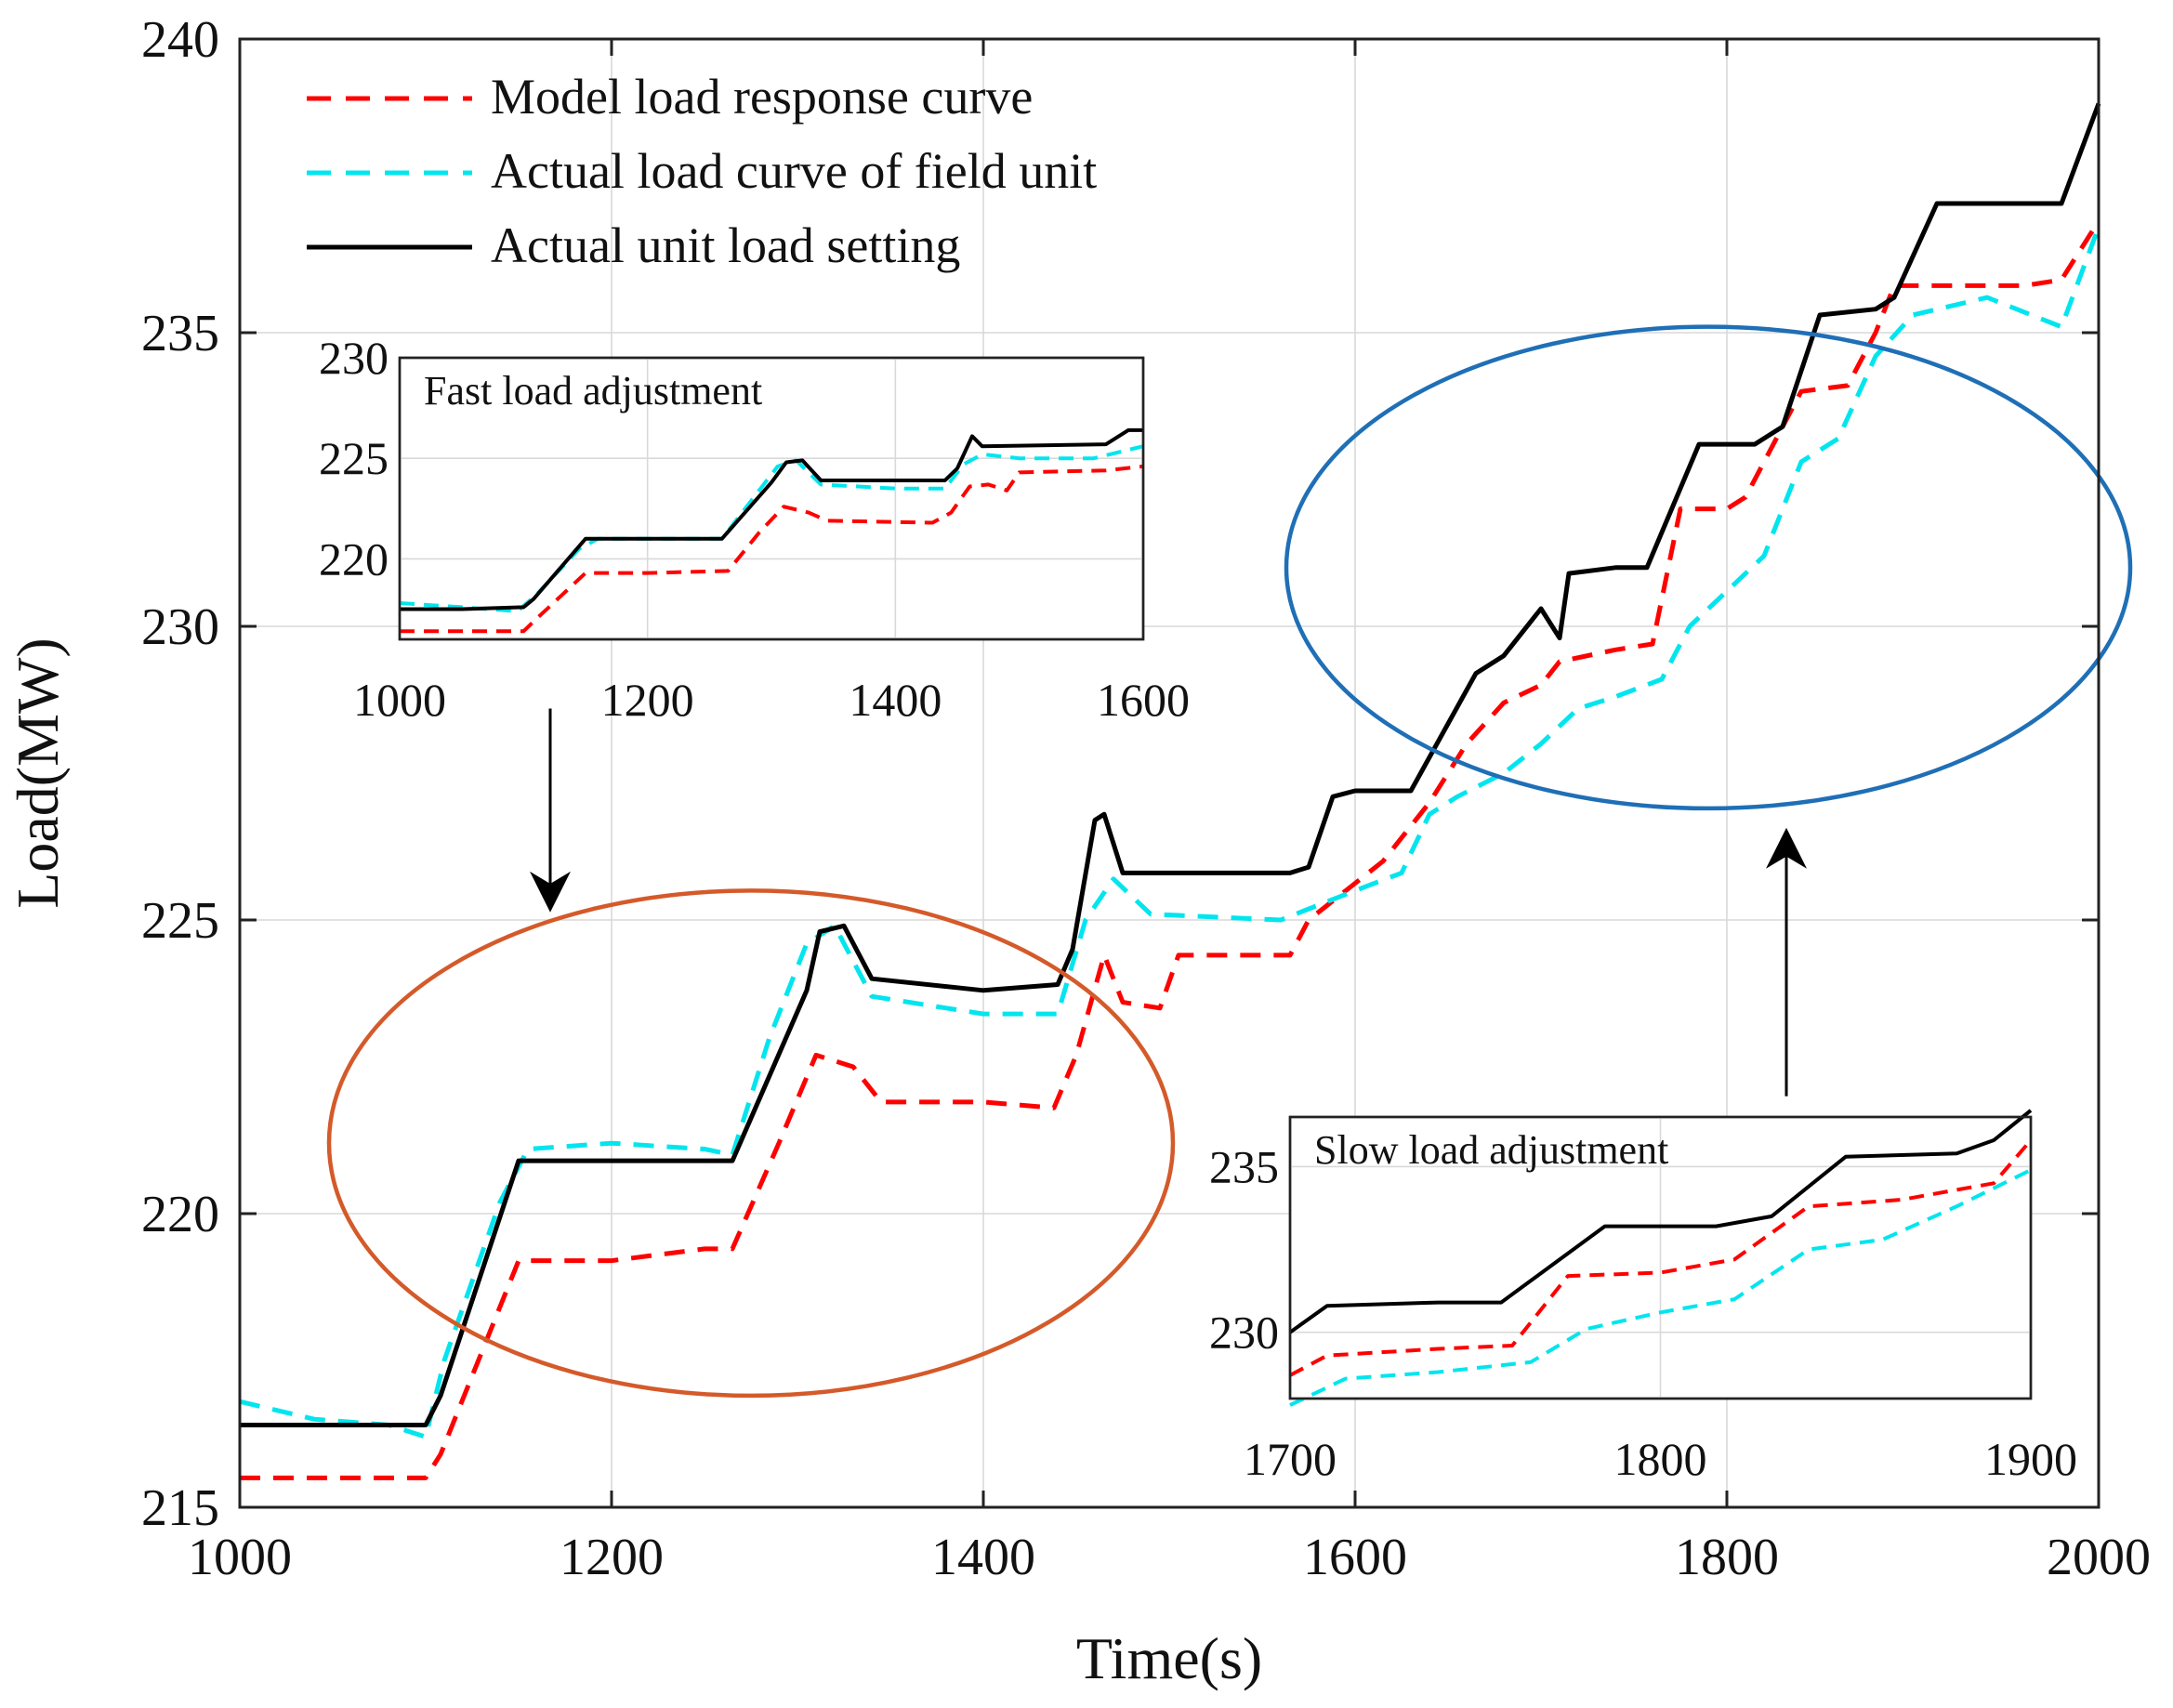 This screenshot has height=1708, width=2173. I want to click on inset-slow-load-adjustment: 1700 1800 1900 230 235 Slow load adjustment, so click(1643, 1297).